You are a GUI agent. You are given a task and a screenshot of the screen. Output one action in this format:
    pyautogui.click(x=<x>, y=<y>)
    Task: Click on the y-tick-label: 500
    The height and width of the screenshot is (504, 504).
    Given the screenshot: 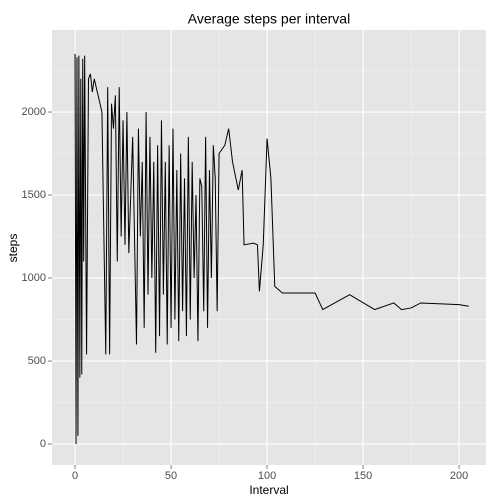 What is the action you would take?
    pyautogui.click(x=37, y=361)
    